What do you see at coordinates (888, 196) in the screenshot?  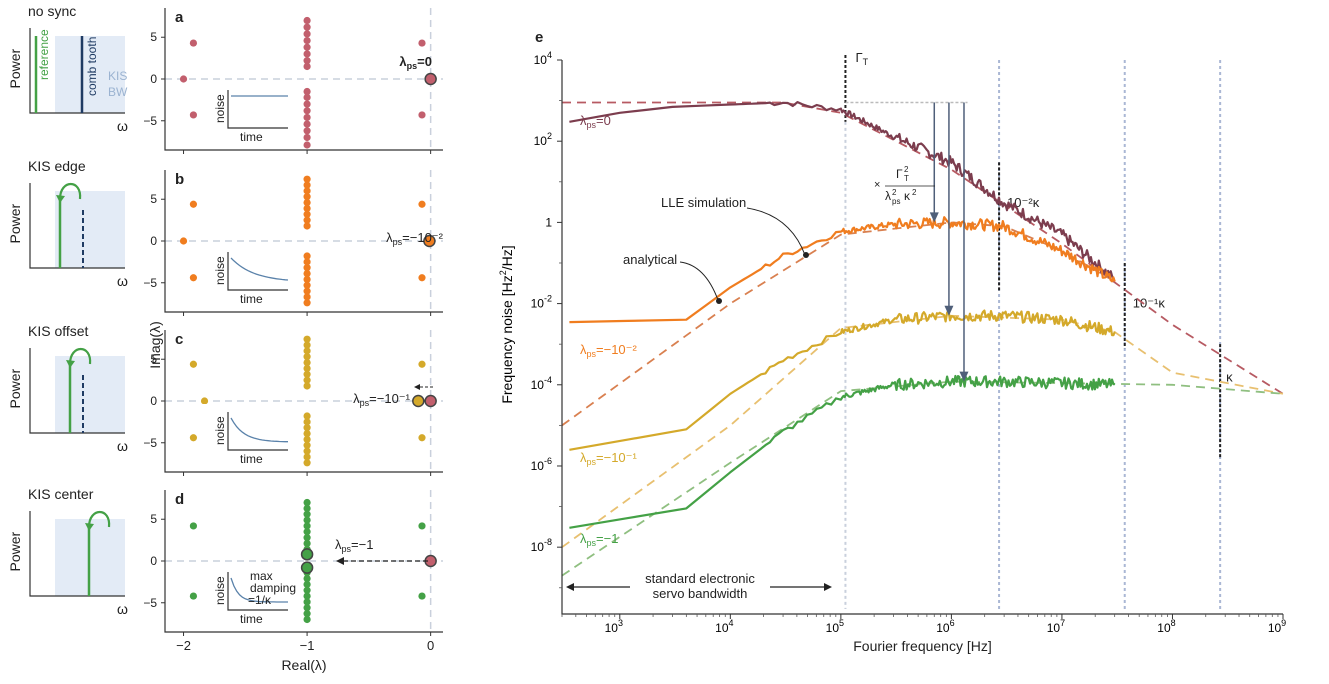 I see `formula-lambda: λ` at bounding box center [888, 196].